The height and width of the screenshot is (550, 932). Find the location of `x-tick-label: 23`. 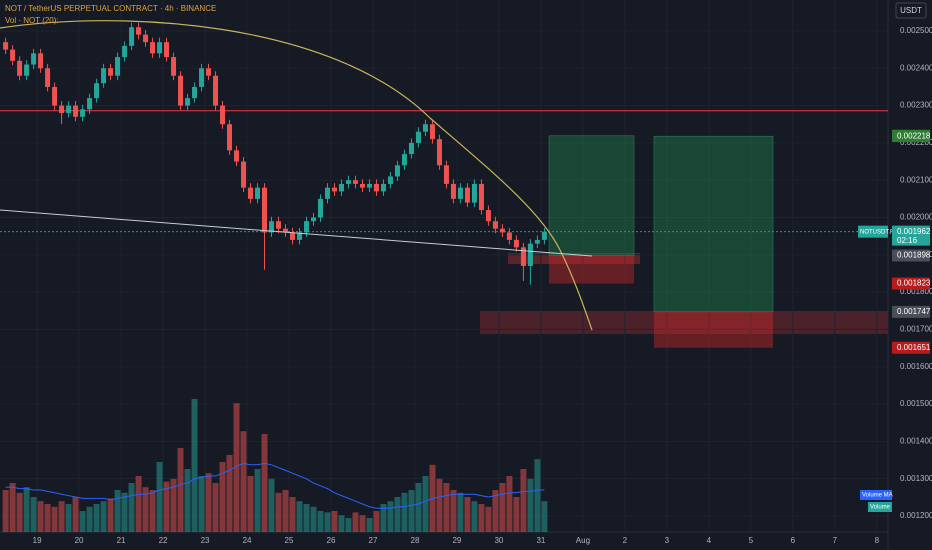

x-tick-label: 23 is located at coordinates (205, 540).